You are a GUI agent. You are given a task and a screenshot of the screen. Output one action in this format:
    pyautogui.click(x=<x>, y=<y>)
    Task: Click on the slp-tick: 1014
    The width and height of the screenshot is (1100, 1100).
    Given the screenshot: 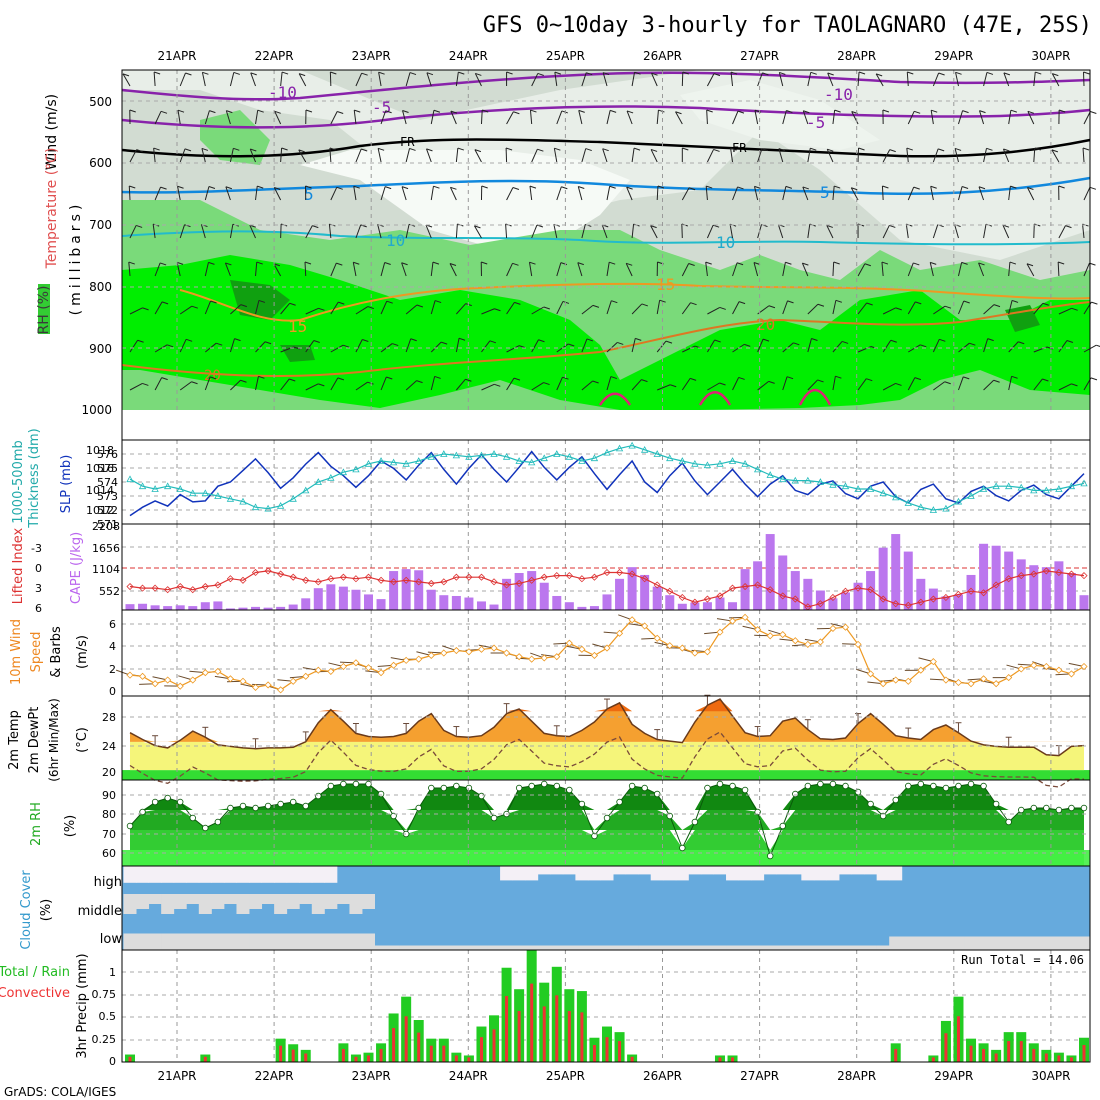 What is the action you would take?
    pyautogui.click(x=100, y=490)
    